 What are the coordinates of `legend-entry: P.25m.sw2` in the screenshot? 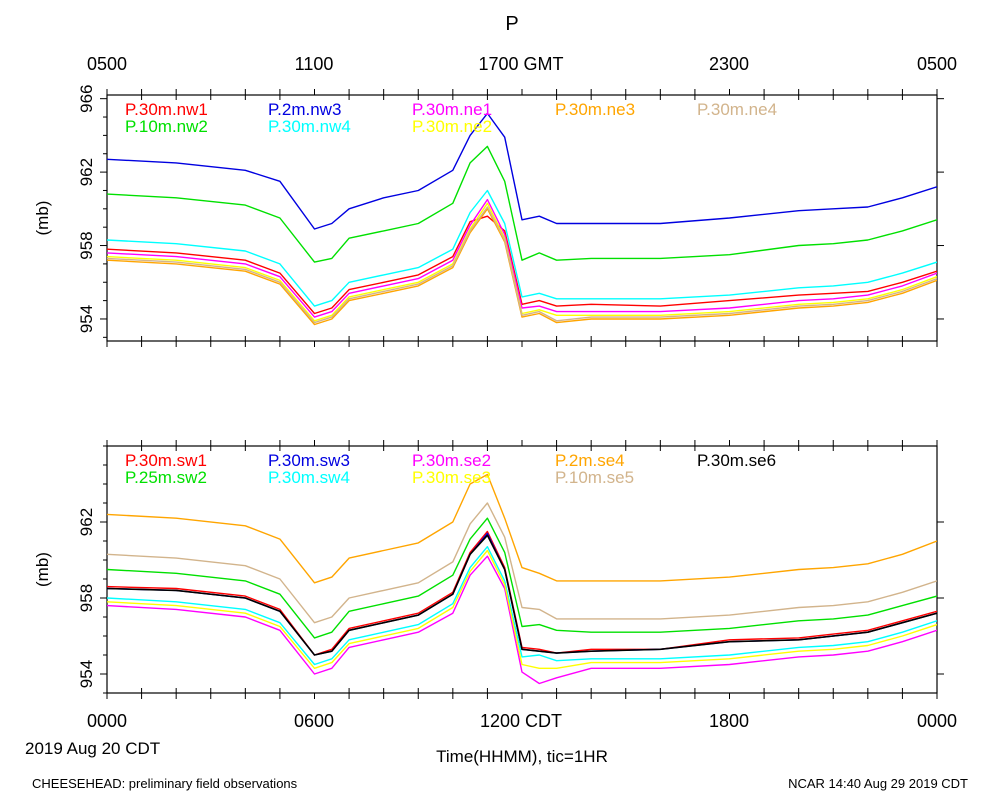 It's located at (166, 477).